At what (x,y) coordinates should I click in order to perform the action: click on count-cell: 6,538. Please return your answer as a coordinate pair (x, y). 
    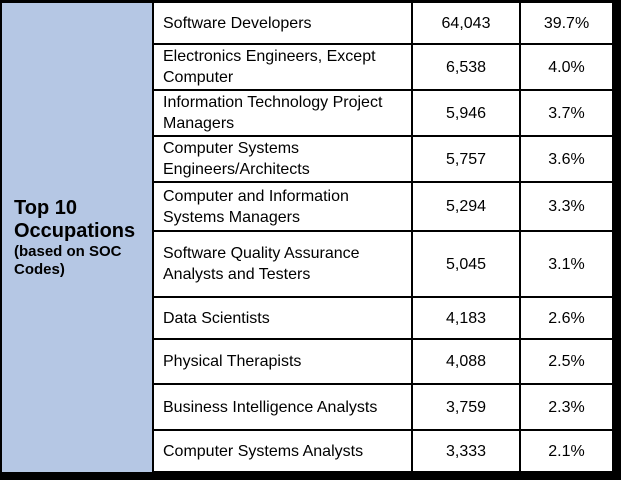
    Looking at the image, I should click on (466, 67).